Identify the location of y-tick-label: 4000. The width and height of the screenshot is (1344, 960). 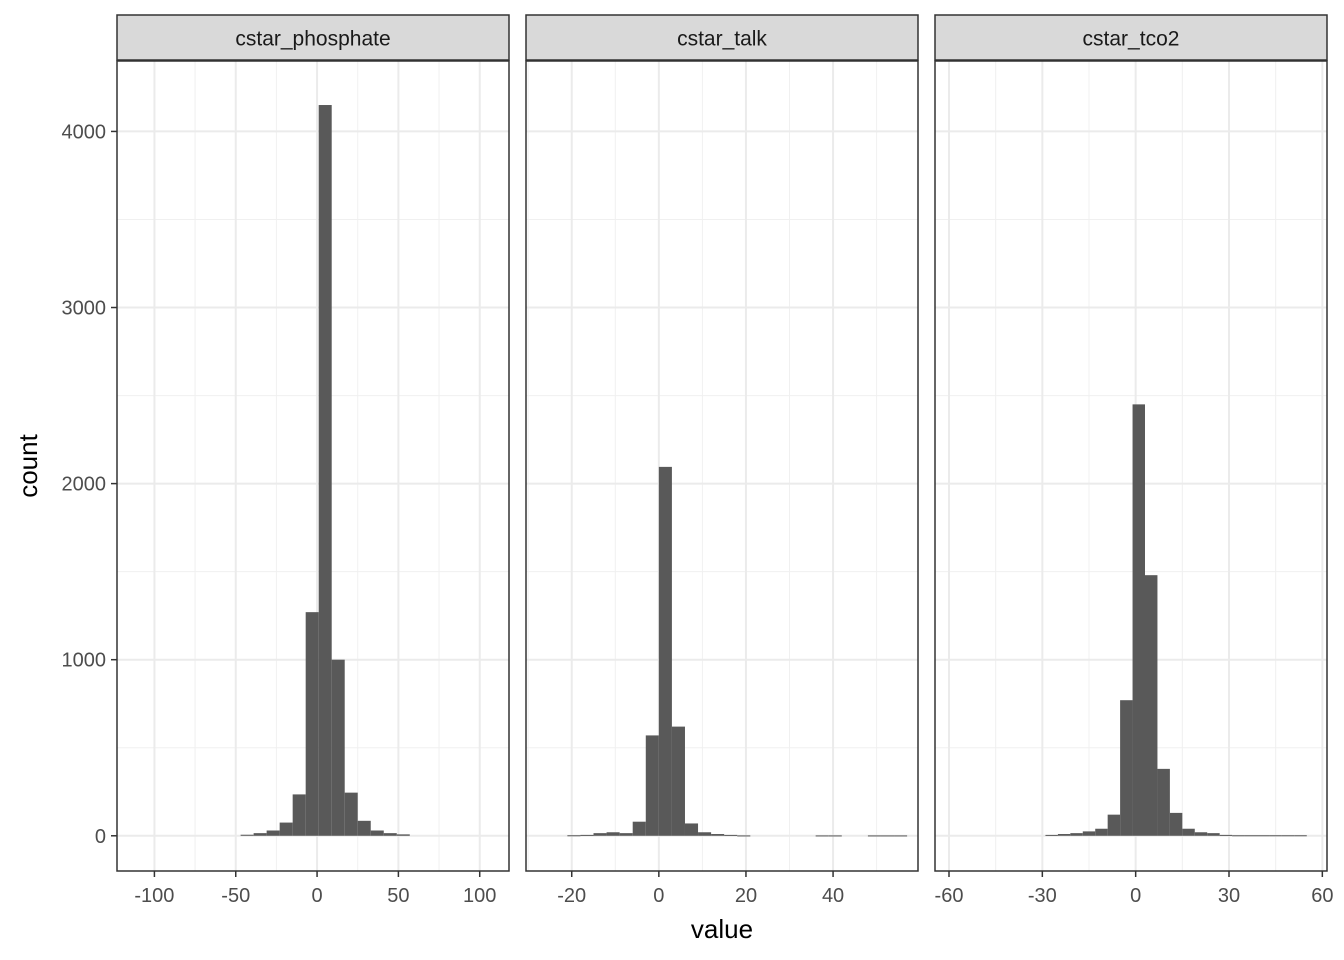
(84, 132).